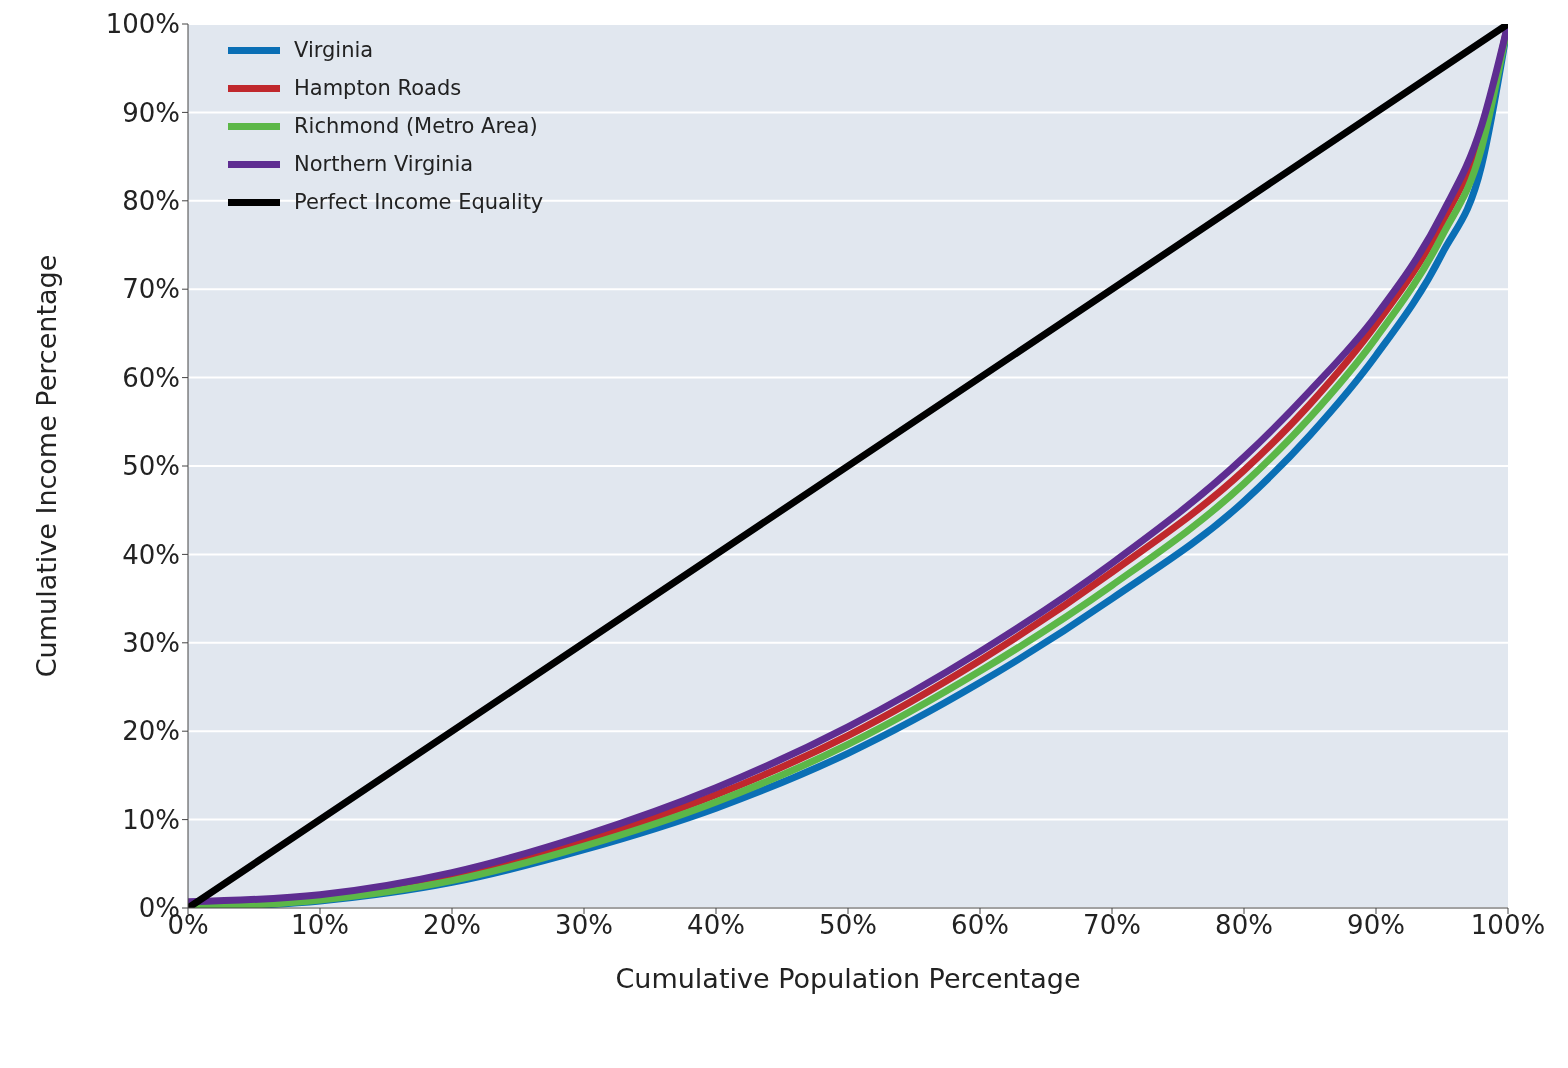 This screenshot has height=1068, width=1568. Describe the element at coordinates (716, 925) in the screenshot. I see `x-tick-label: 40%` at that location.